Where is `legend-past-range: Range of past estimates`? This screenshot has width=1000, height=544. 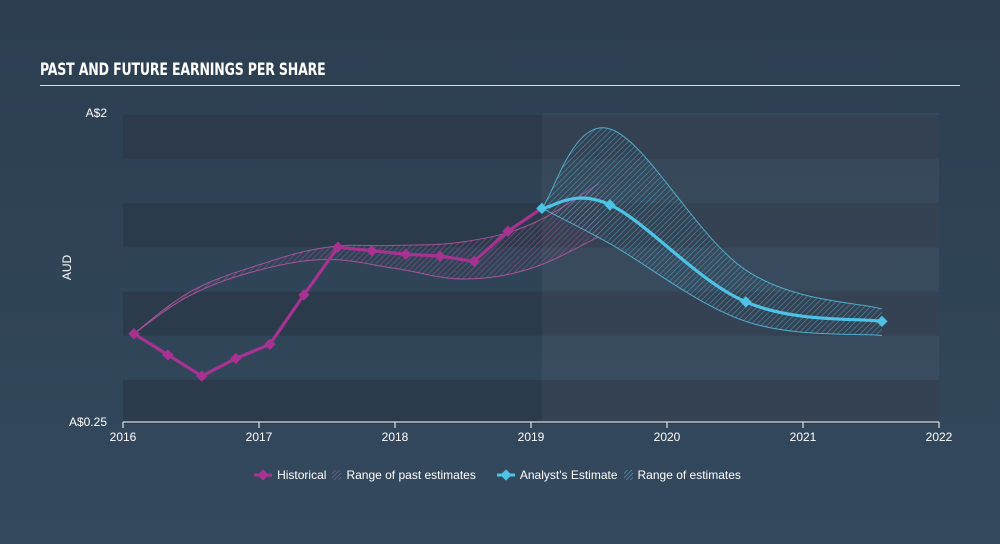 legend-past-range: Range of past estimates is located at coordinates (404, 475).